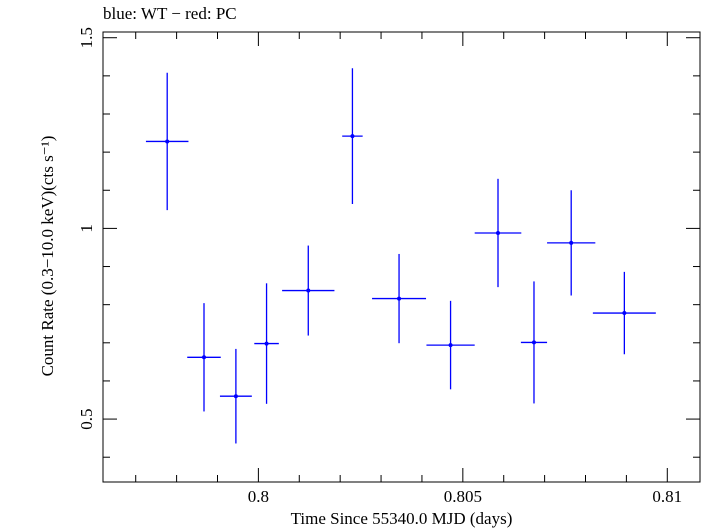 The height and width of the screenshot is (532, 709). Describe the element at coordinates (170, 13) in the screenshot. I see `chart-title: blue: WT − red: PC` at that location.